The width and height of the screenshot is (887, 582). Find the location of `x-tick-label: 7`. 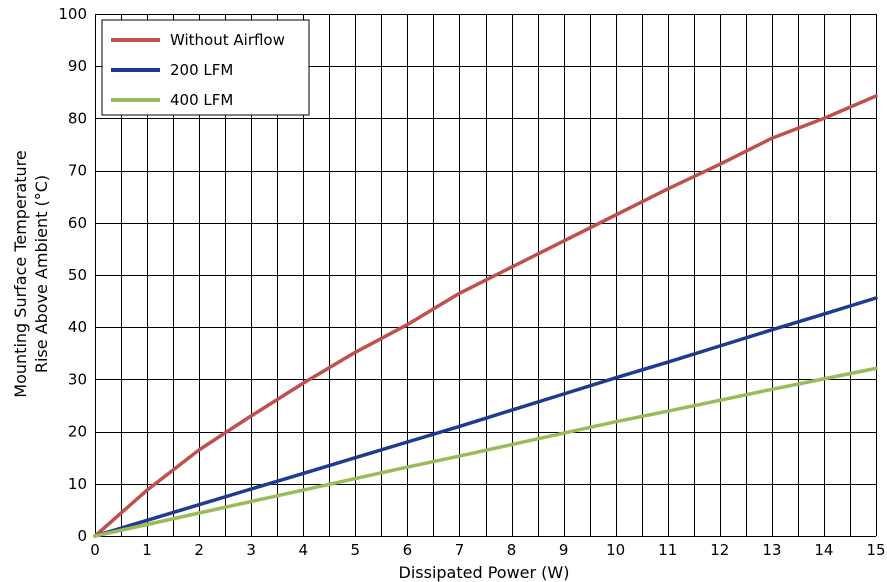

x-tick-label: 7 is located at coordinates (460, 550).